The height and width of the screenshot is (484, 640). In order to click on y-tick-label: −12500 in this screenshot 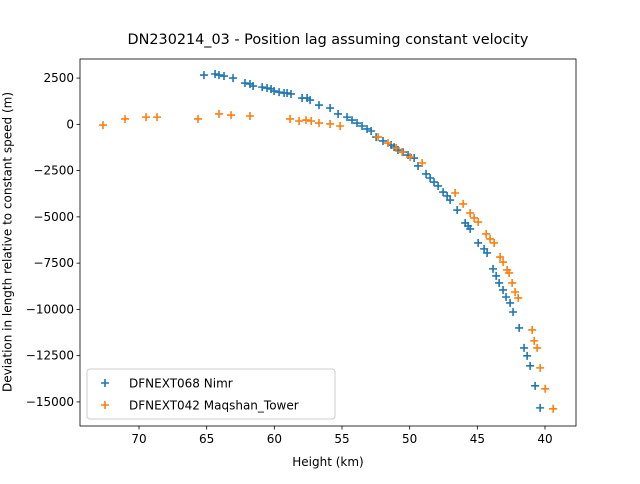, I will do `click(50, 356)`.